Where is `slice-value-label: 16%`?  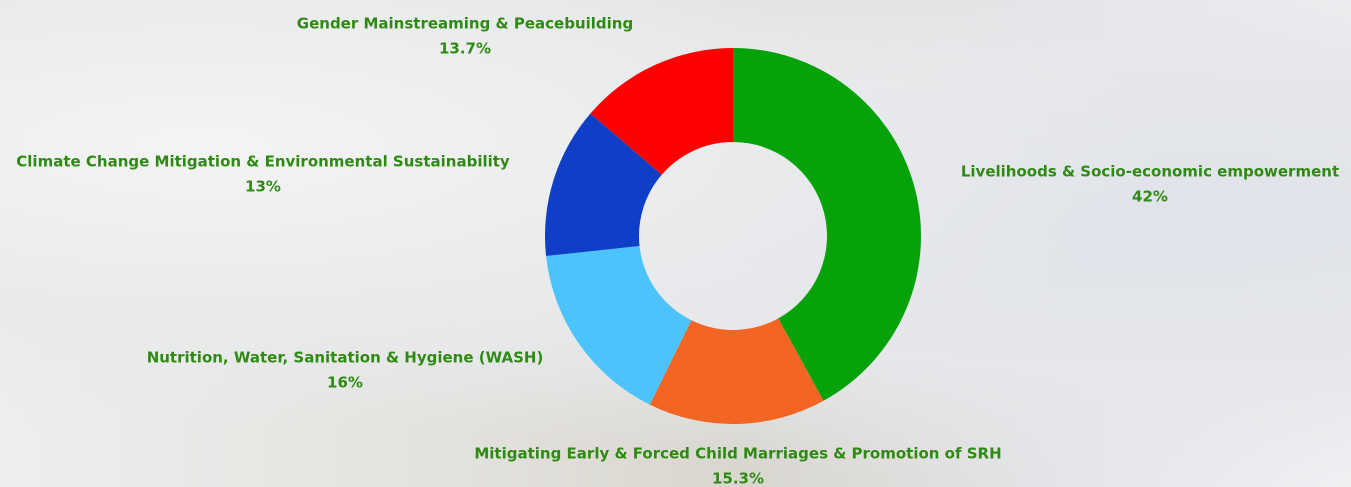 slice-value-label: 16% is located at coordinates (345, 383).